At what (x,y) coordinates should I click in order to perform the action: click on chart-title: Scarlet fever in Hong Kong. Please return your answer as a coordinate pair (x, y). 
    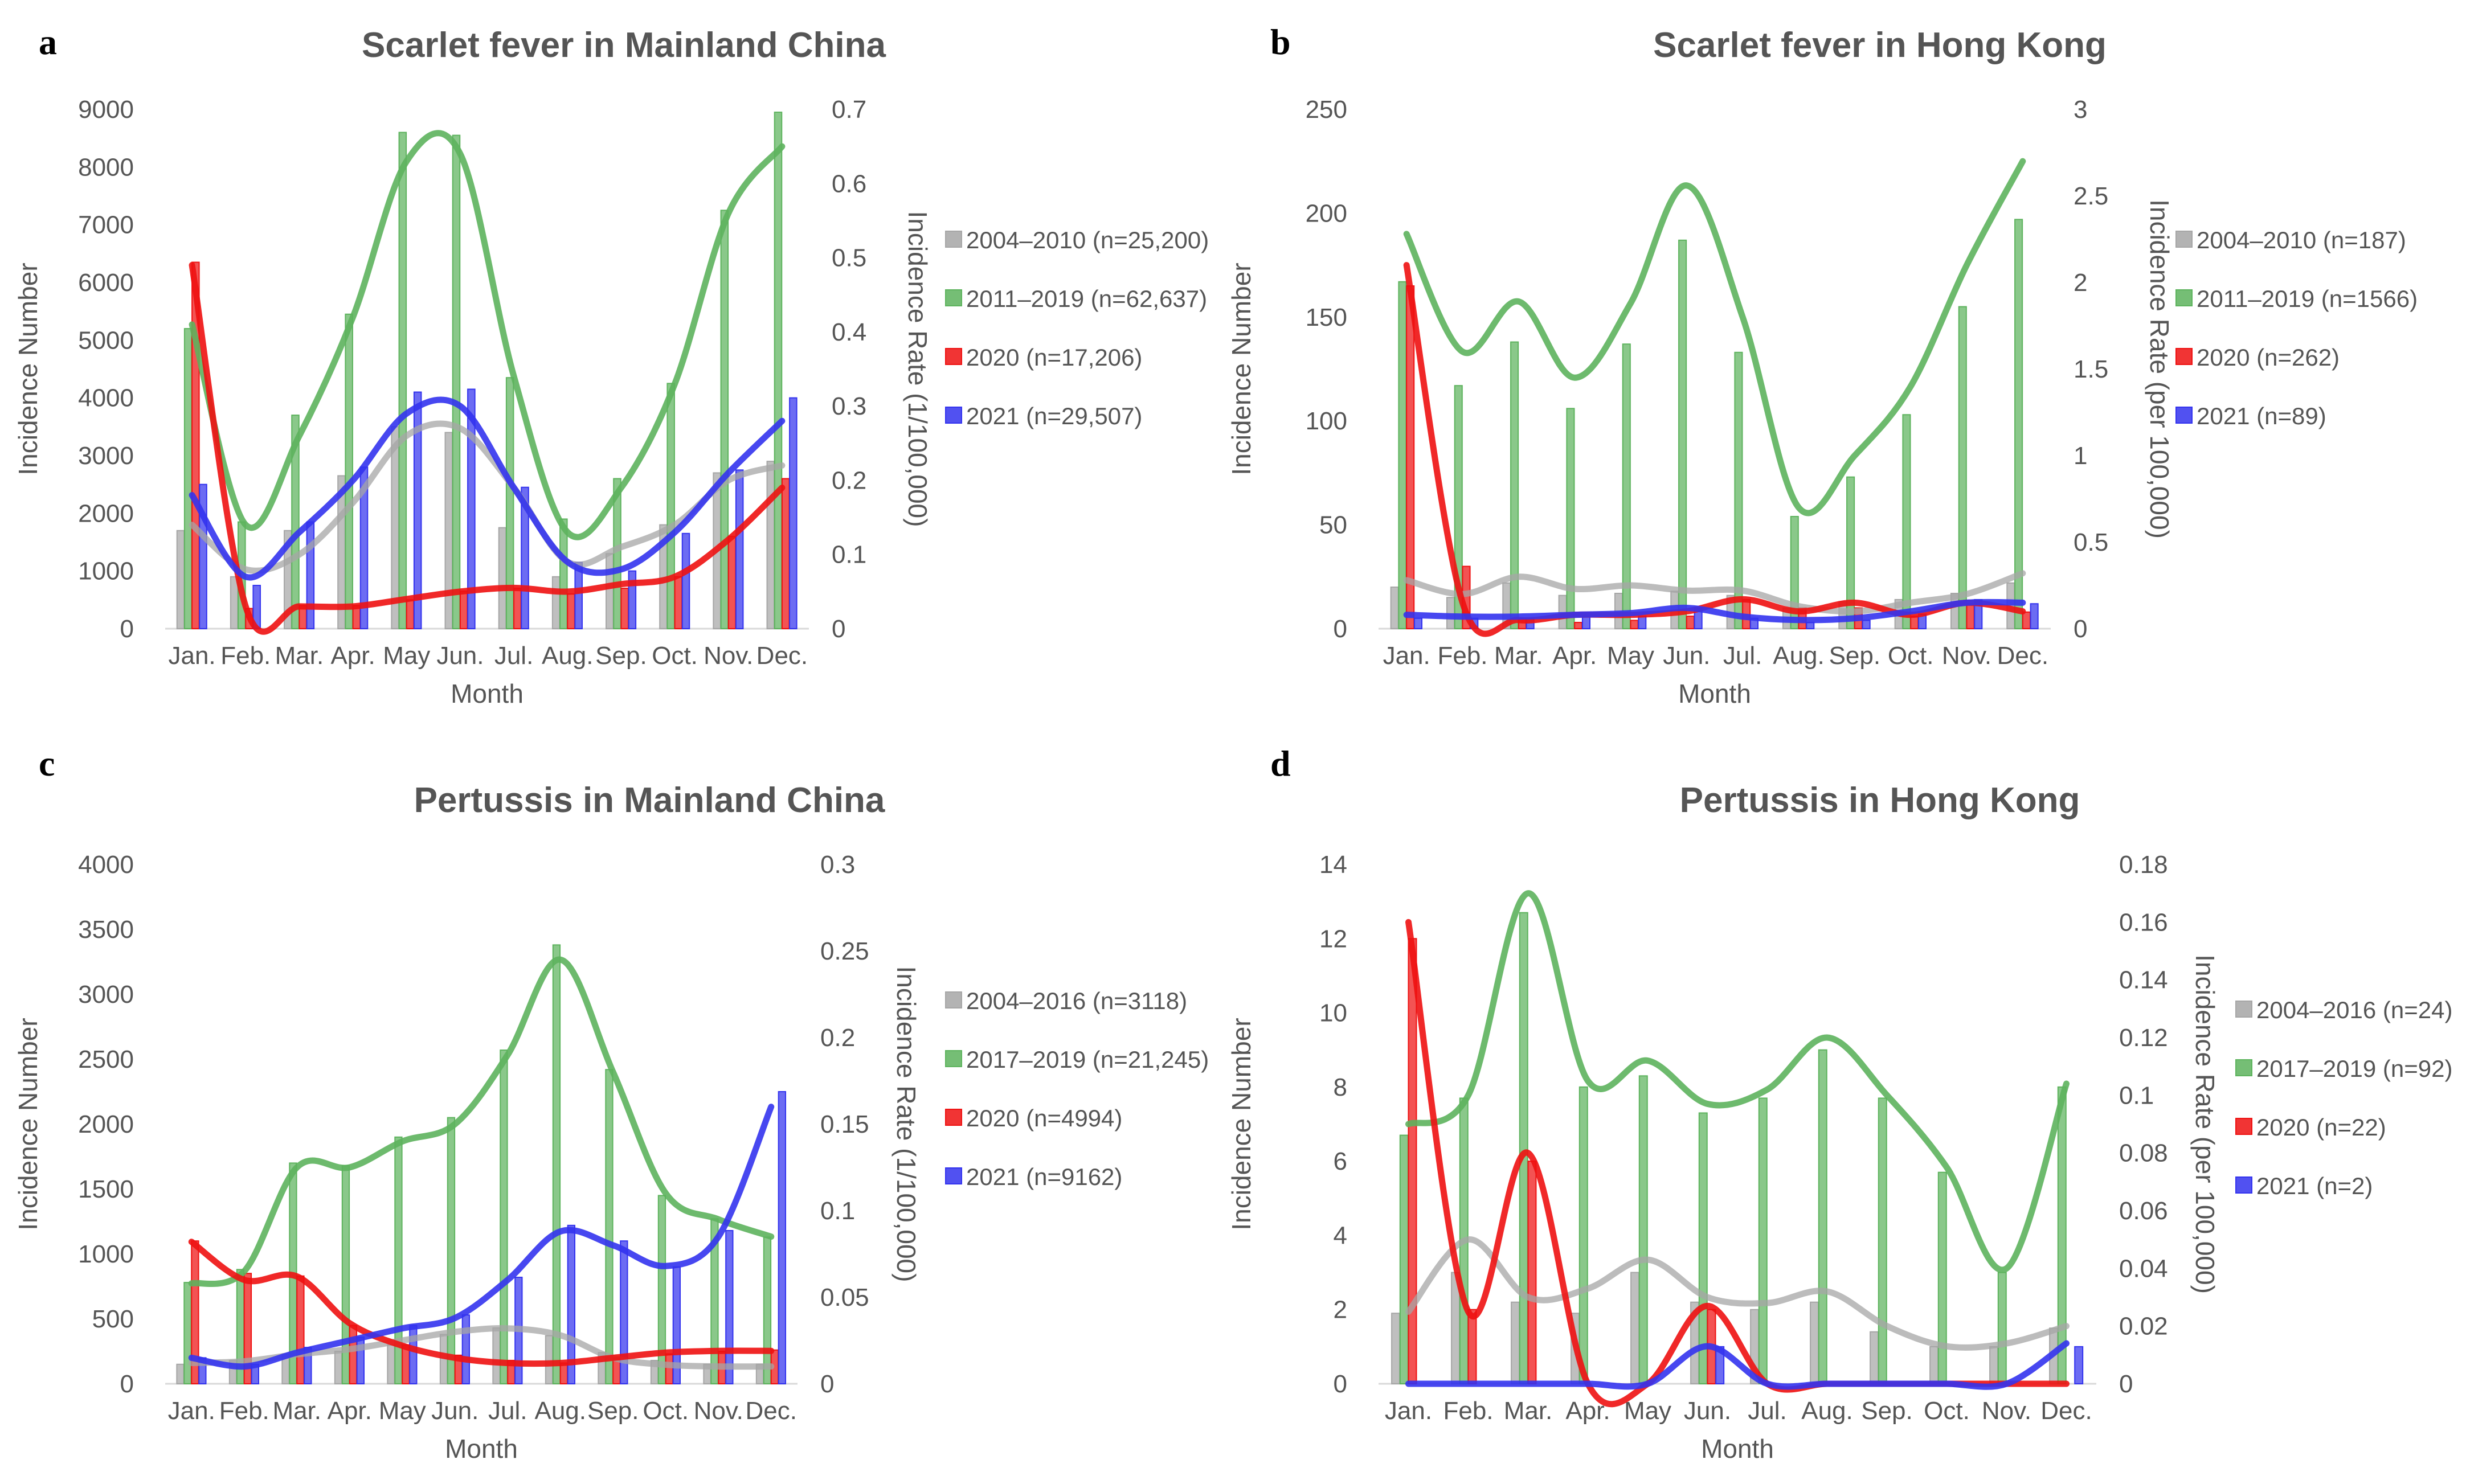
    Looking at the image, I should click on (1880, 45).